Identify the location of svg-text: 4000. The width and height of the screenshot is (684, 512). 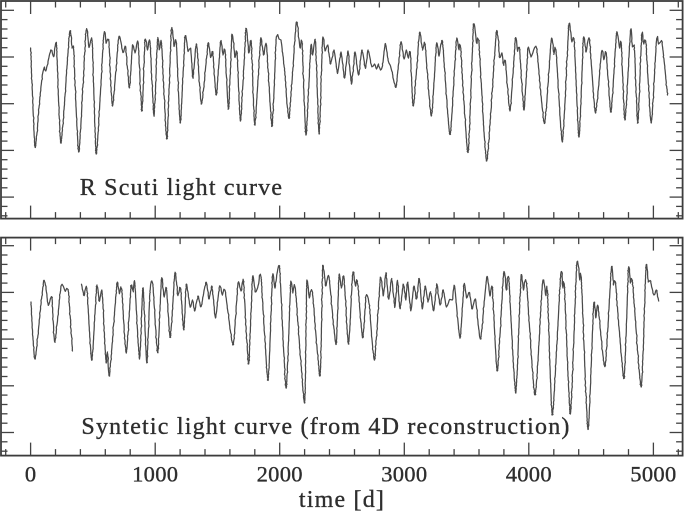
(529, 474).